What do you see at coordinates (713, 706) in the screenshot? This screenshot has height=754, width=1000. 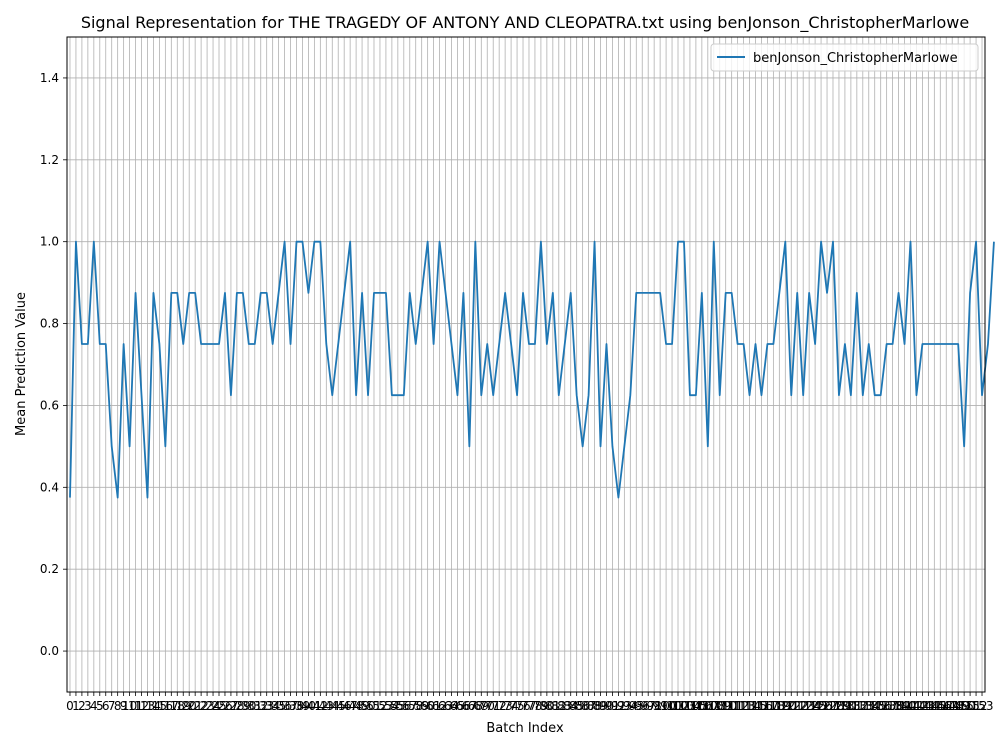 I see `x-tick-label: 108` at bounding box center [713, 706].